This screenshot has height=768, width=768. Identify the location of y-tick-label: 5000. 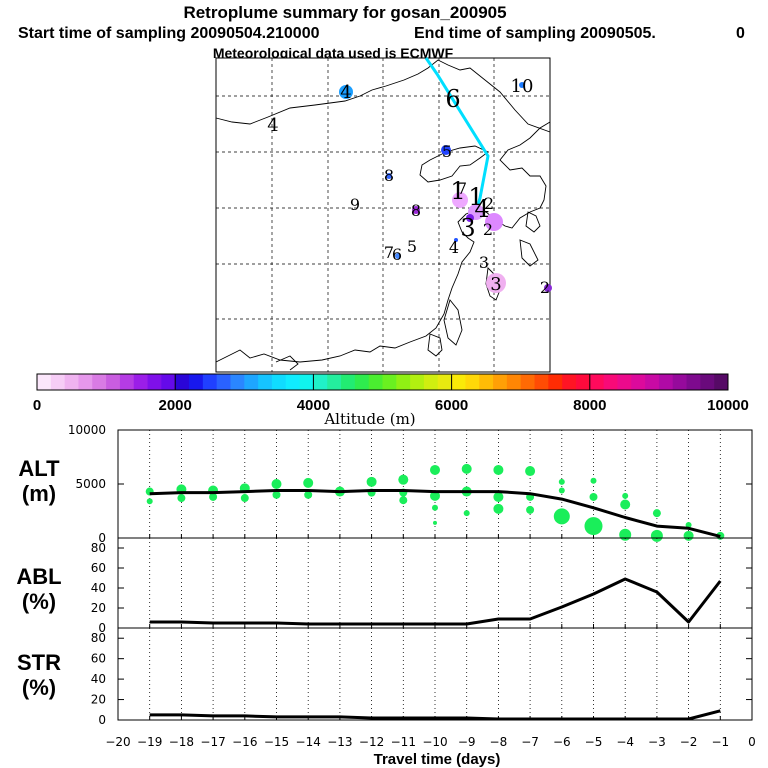
(90, 484).